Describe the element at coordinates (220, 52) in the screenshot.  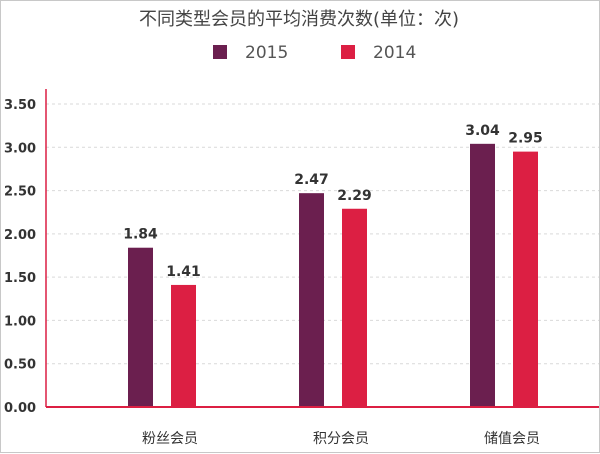
I see `legend-swatch-2015` at that location.